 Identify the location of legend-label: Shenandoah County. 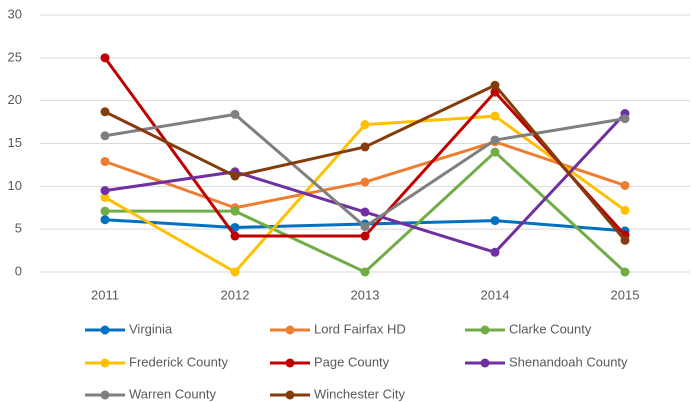
(568, 361).